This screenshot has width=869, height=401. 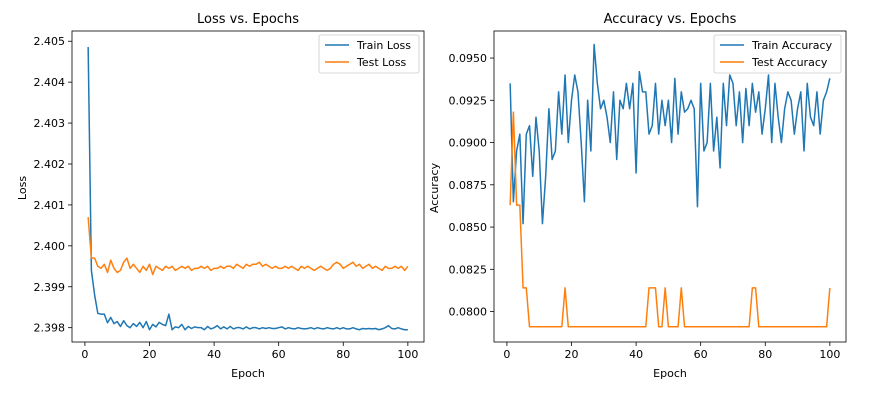 I want to click on y-tick-label: 2.404, so click(x=50, y=82).